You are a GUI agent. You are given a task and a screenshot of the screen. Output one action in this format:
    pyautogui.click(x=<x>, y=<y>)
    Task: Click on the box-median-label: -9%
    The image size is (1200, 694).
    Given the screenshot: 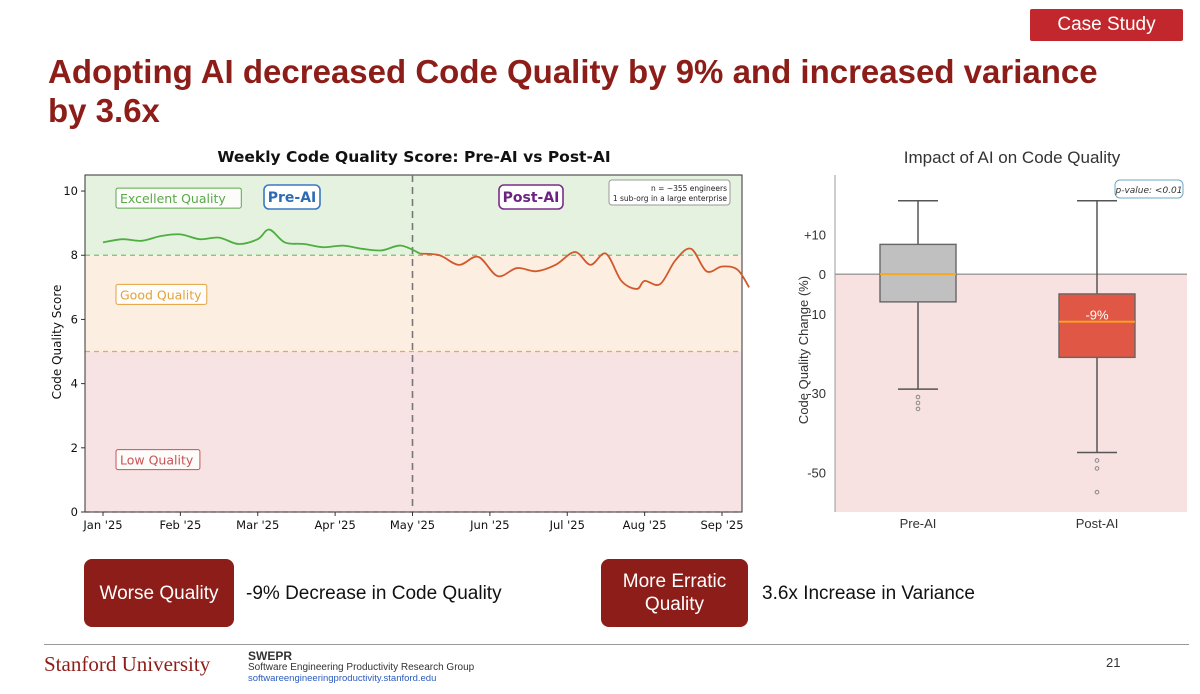 What is the action you would take?
    pyautogui.click(x=1097, y=315)
    